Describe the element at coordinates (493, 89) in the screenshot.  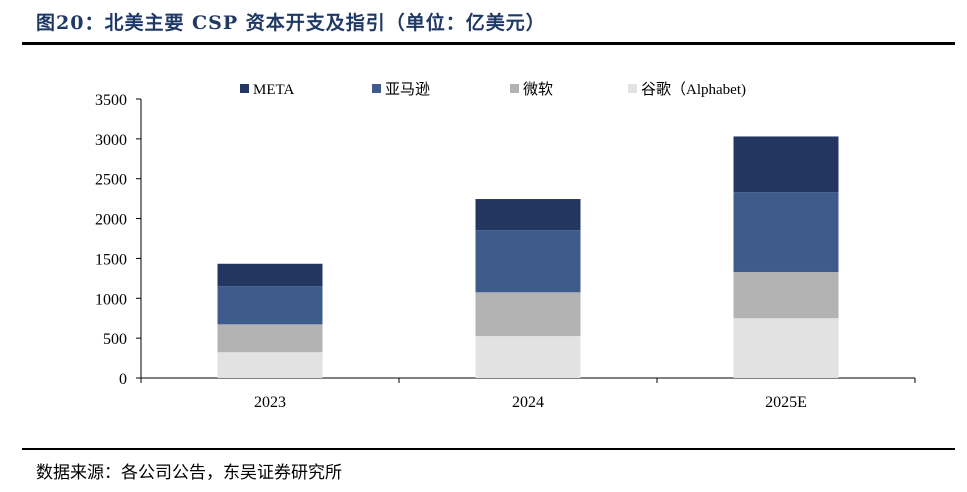
I see `legend: META 亚马逊 微软 谷歌（Alphabet)` at that location.